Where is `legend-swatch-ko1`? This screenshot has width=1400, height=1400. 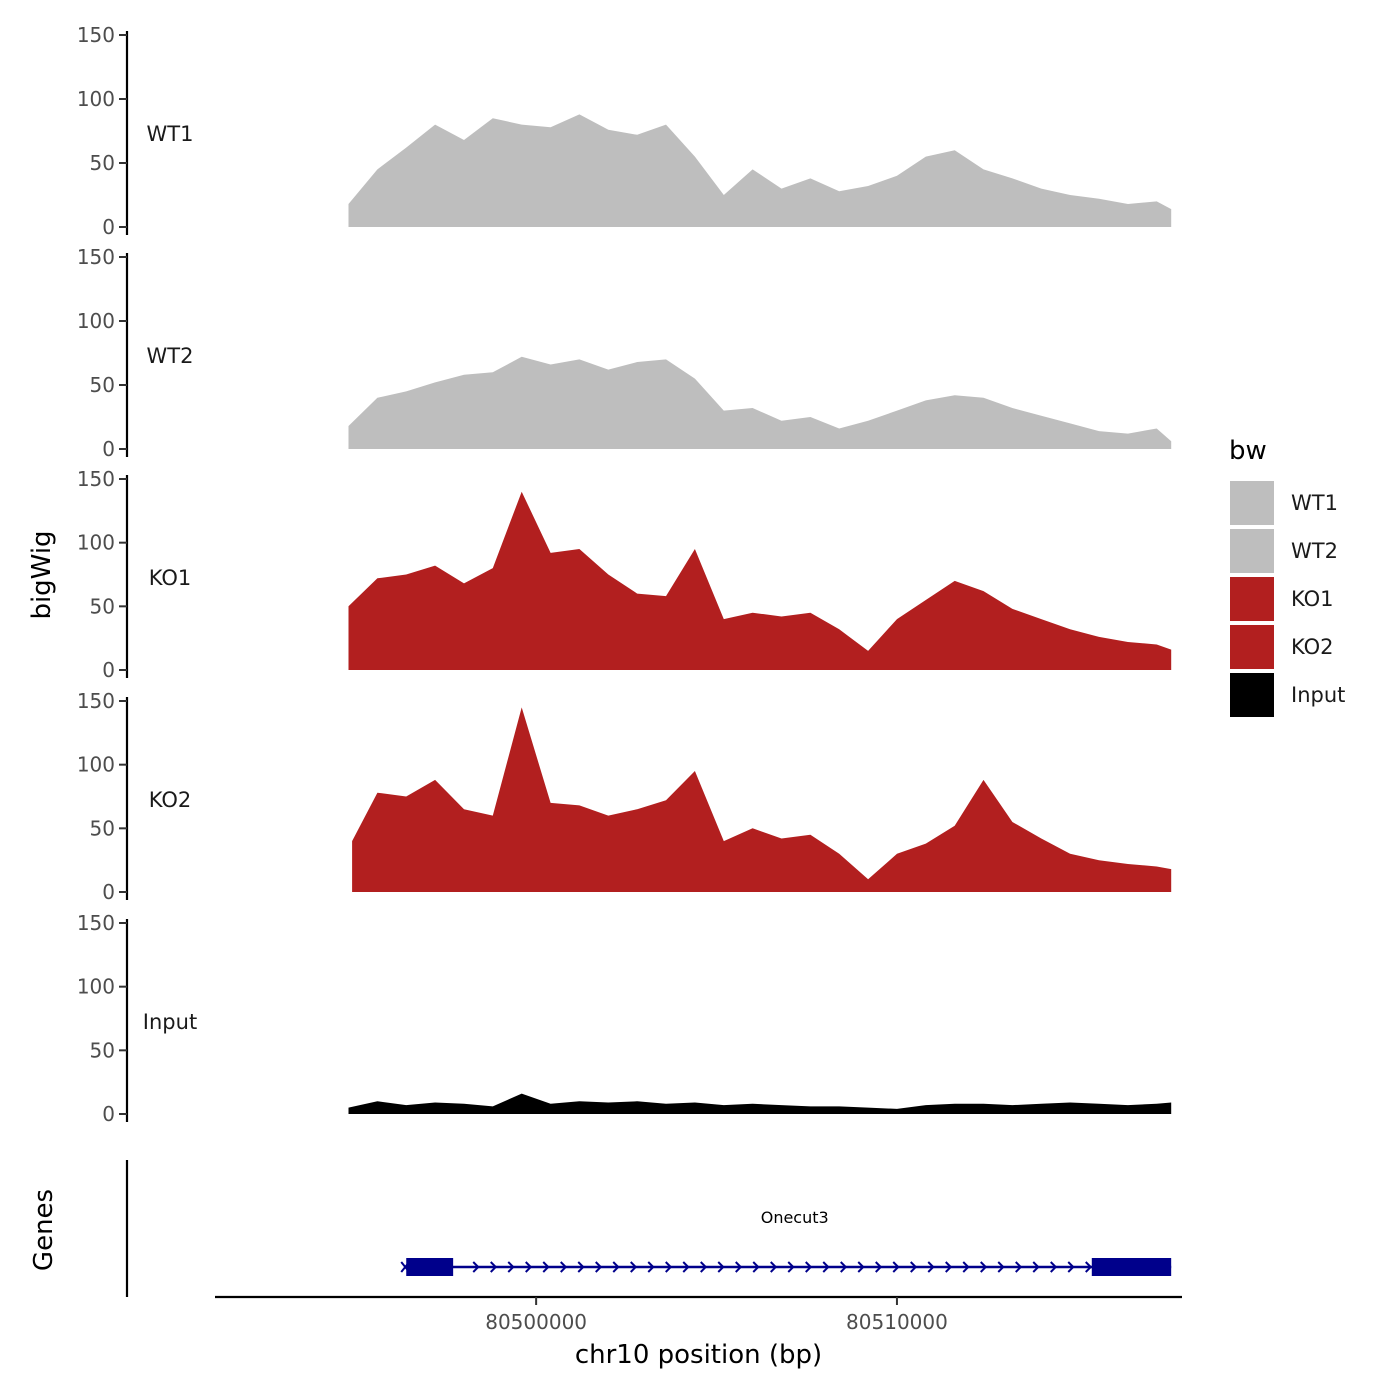 legend-swatch-ko1 is located at coordinates (1252, 599).